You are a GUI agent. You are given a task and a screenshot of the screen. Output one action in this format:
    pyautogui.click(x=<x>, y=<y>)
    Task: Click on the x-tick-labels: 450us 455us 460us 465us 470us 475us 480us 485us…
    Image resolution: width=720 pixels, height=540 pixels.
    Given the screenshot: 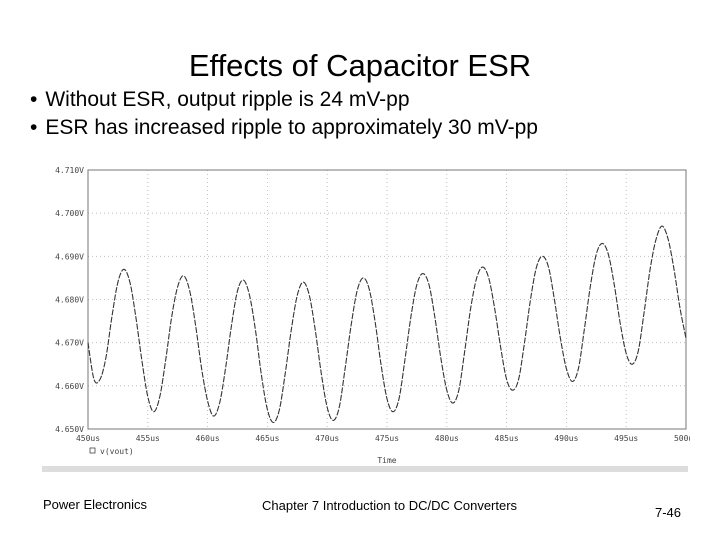 What is the action you would take?
    pyautogui.click(x=383, y=438)
    